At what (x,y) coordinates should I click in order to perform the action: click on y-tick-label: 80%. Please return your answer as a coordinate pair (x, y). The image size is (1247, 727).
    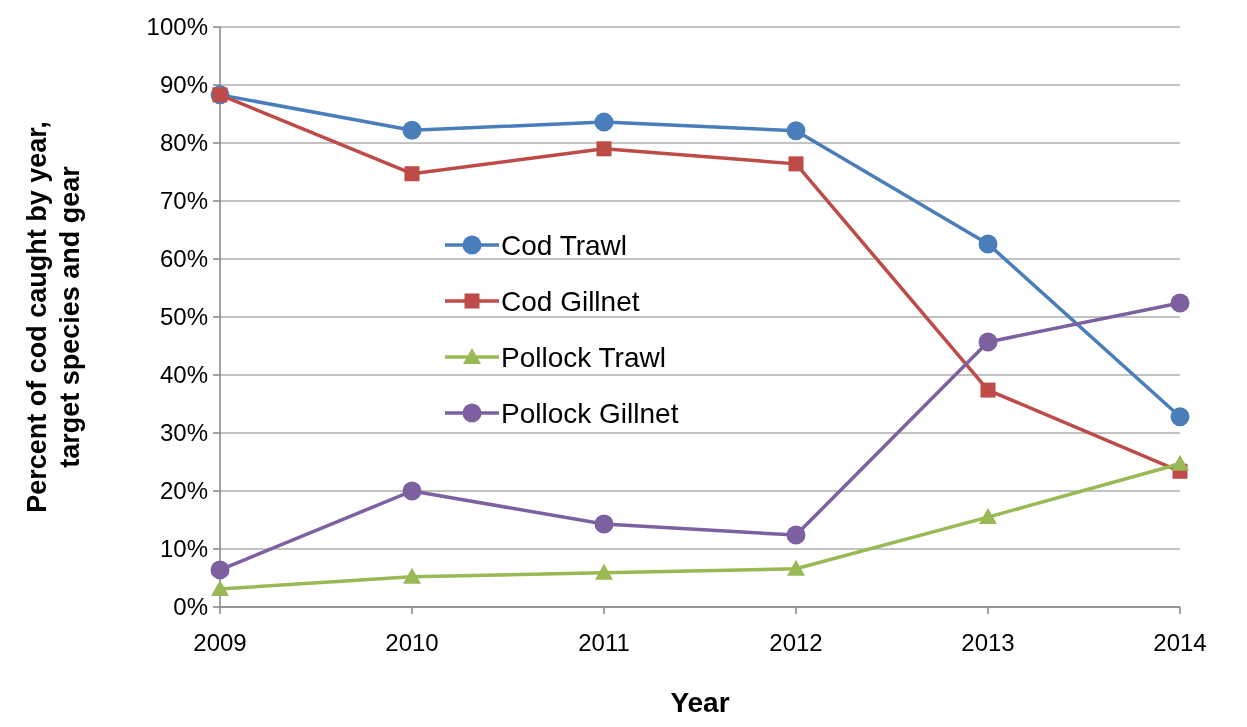
    Looking at the image, I should click on (183, 143).